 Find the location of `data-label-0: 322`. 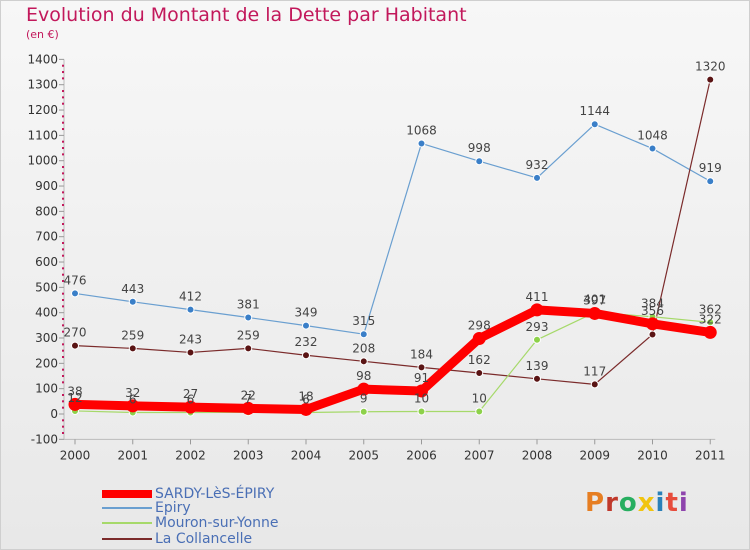

data-label-0: 322 is located at coordinates (710, 319).